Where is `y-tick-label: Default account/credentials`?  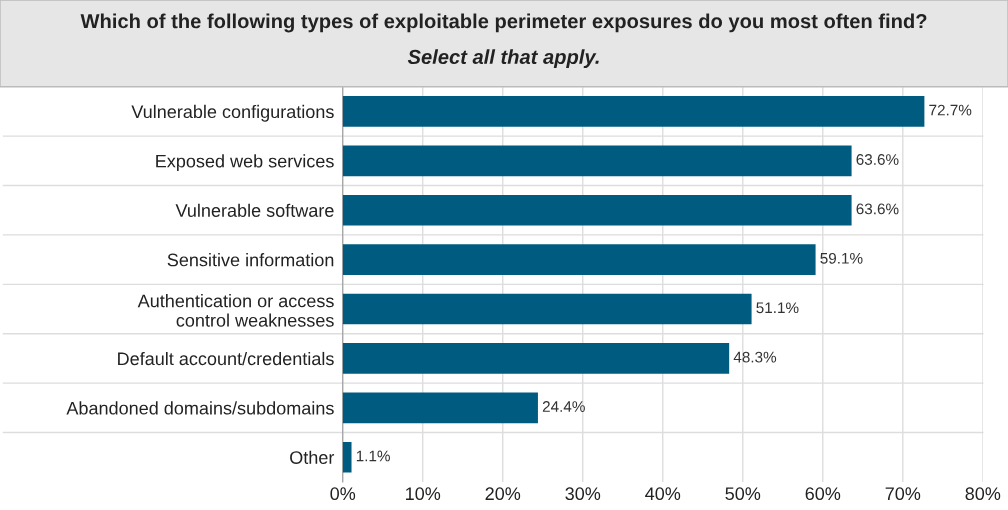
y-tick-label: Default account/credentials is located at coordinates (226, 358).